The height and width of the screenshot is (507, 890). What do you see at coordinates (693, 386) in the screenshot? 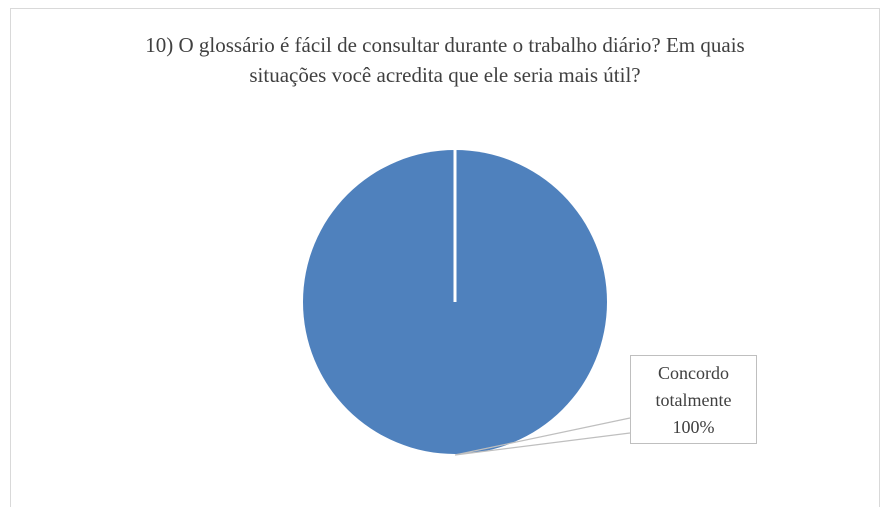
I see `category-label: Concordo totalmente` at bounding box center [693, 386].